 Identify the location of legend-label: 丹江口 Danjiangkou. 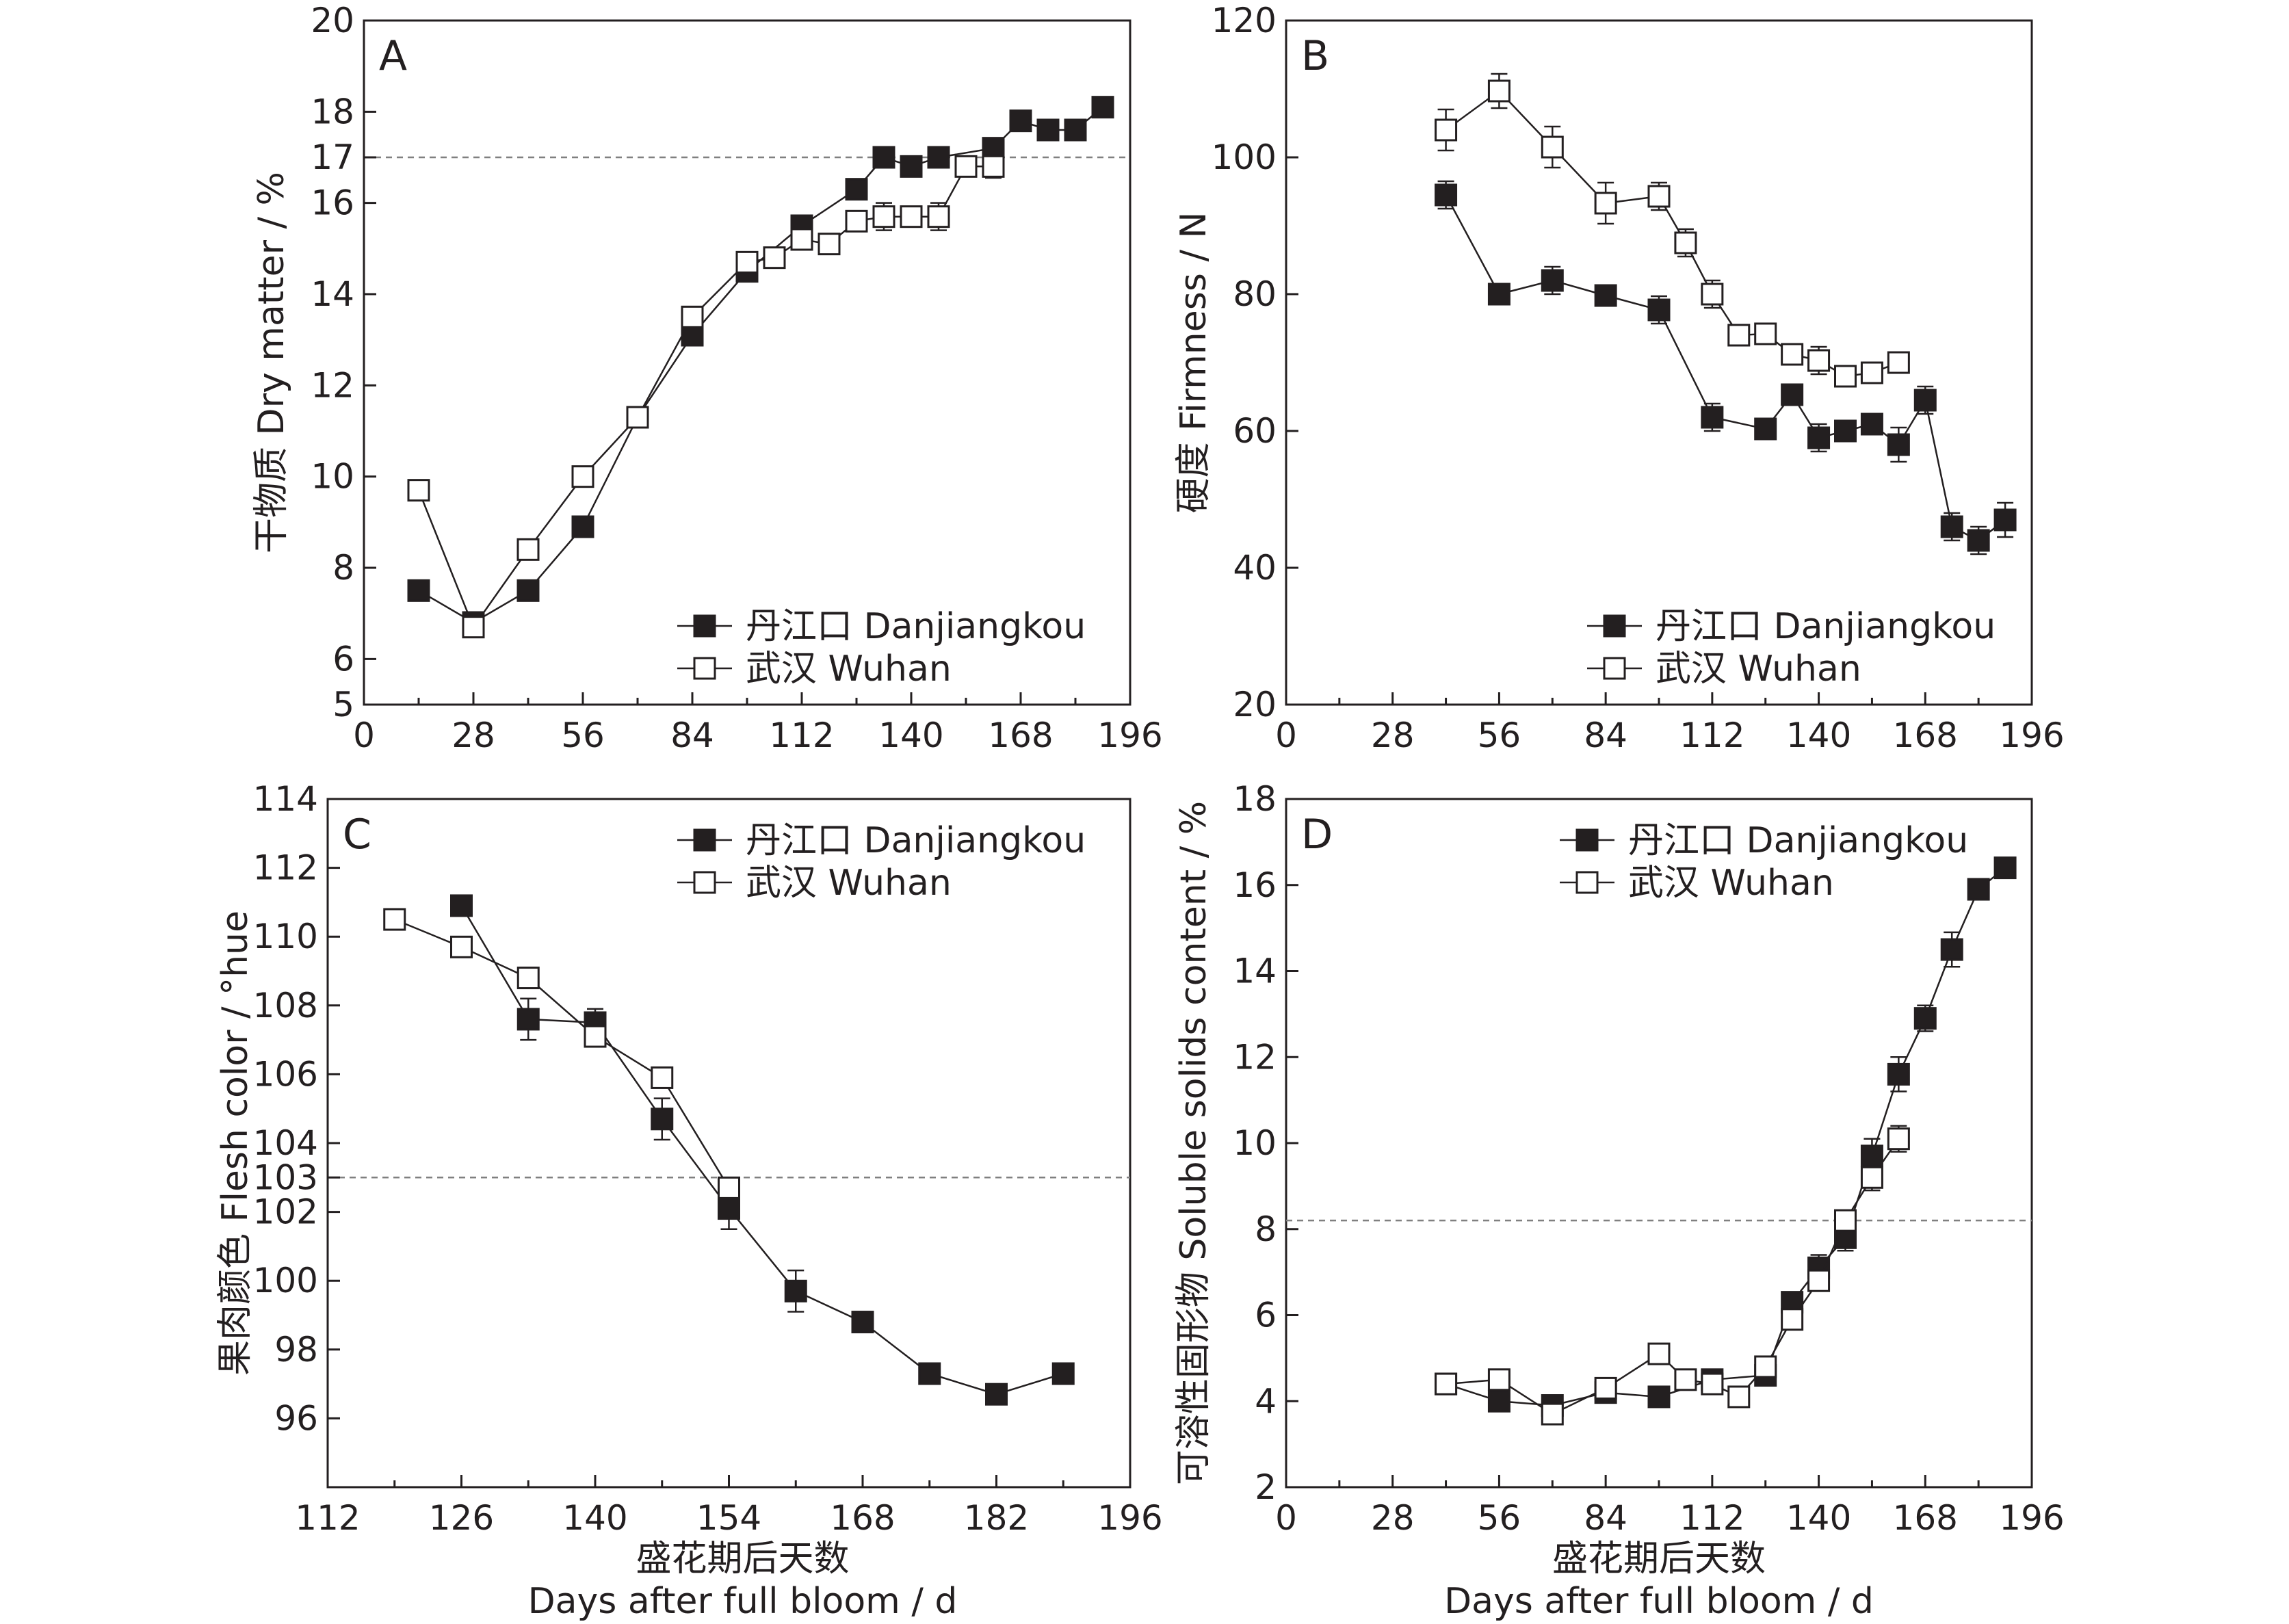
(1798, 841).